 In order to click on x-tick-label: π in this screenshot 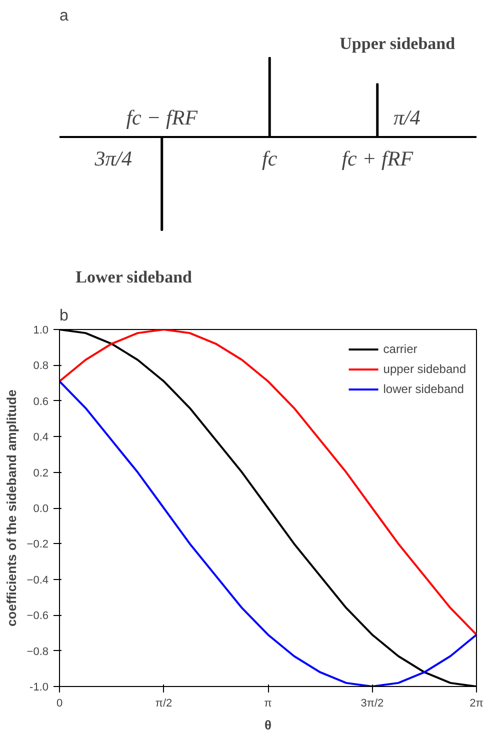, I will do `click(268, 704)`.